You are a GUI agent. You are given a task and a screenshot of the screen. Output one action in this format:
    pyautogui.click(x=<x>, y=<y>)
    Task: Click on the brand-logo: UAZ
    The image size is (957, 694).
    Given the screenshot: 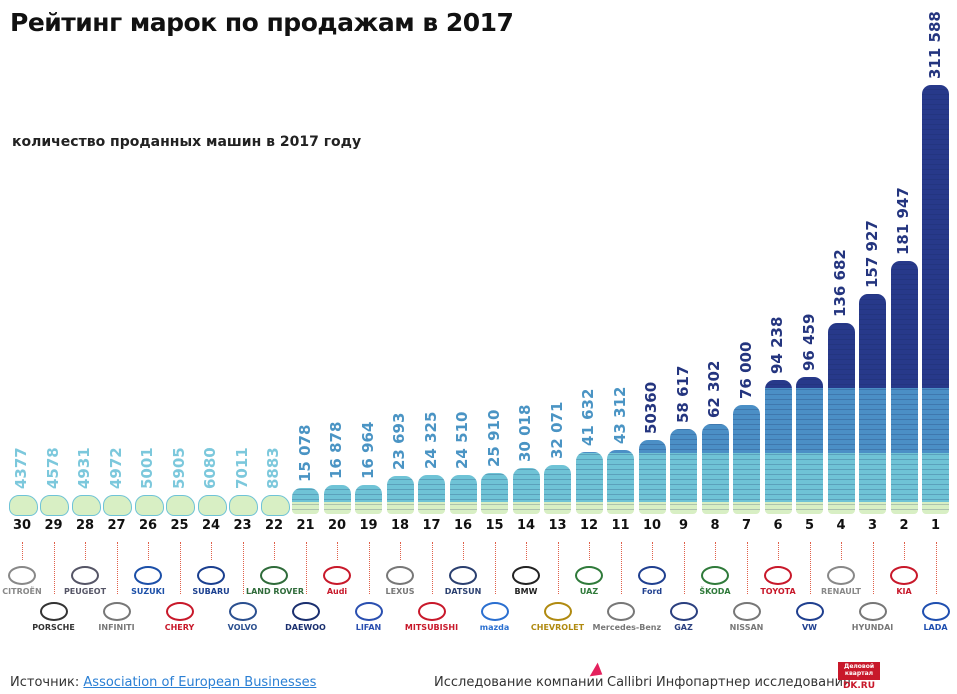 What is the action you would take?
    pyautogui.click(x=589, y=581)
    